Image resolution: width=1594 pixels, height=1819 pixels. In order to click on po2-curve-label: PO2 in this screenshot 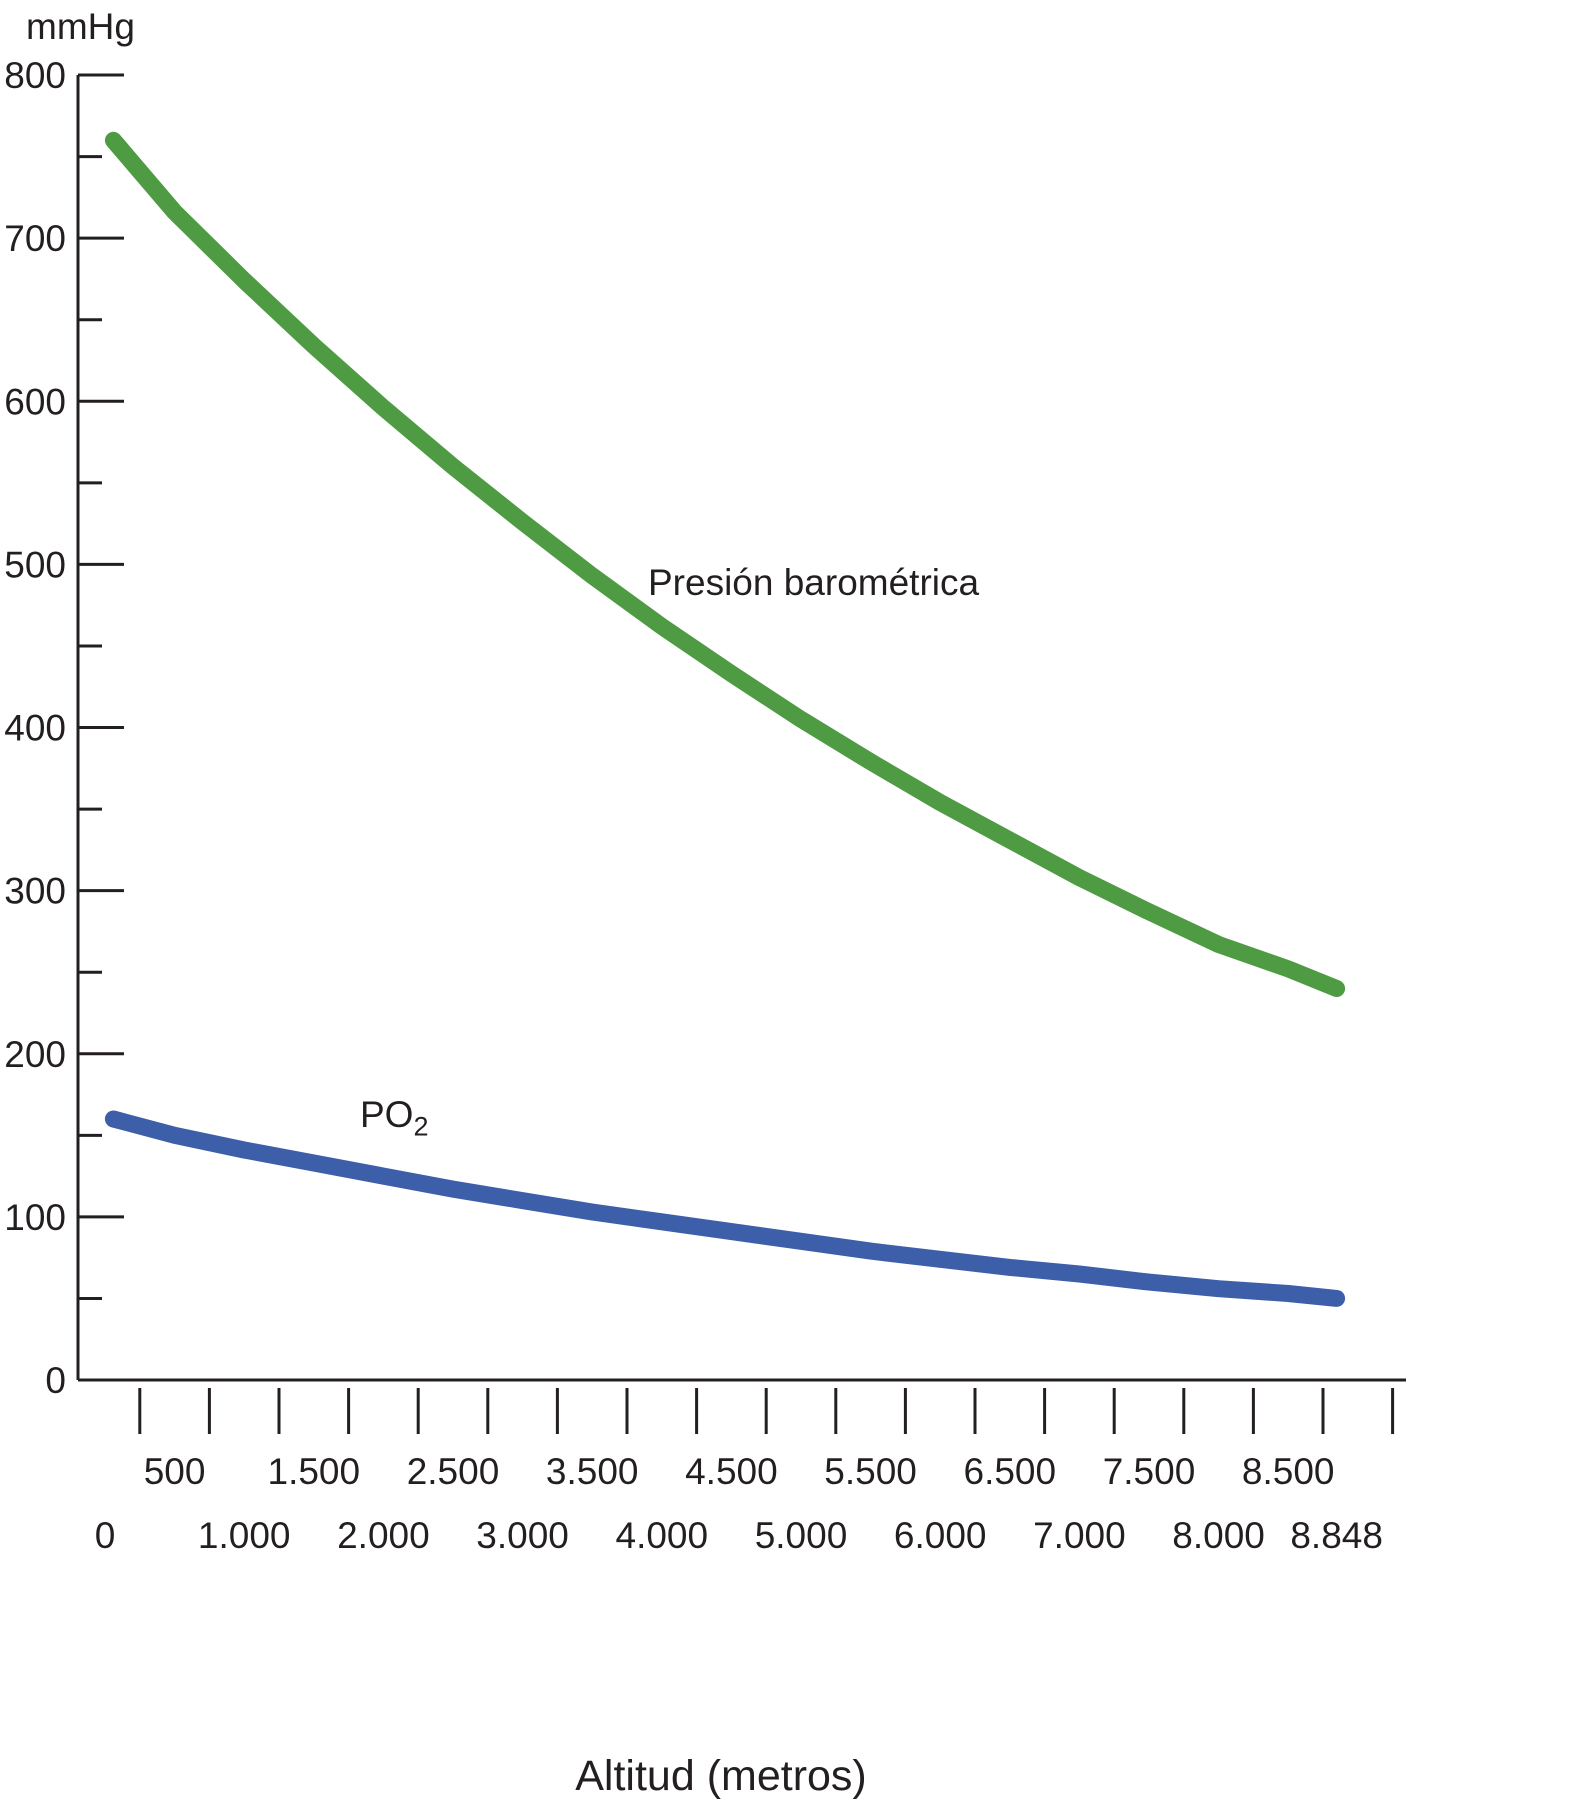, I will do `click(394, 1117)`.